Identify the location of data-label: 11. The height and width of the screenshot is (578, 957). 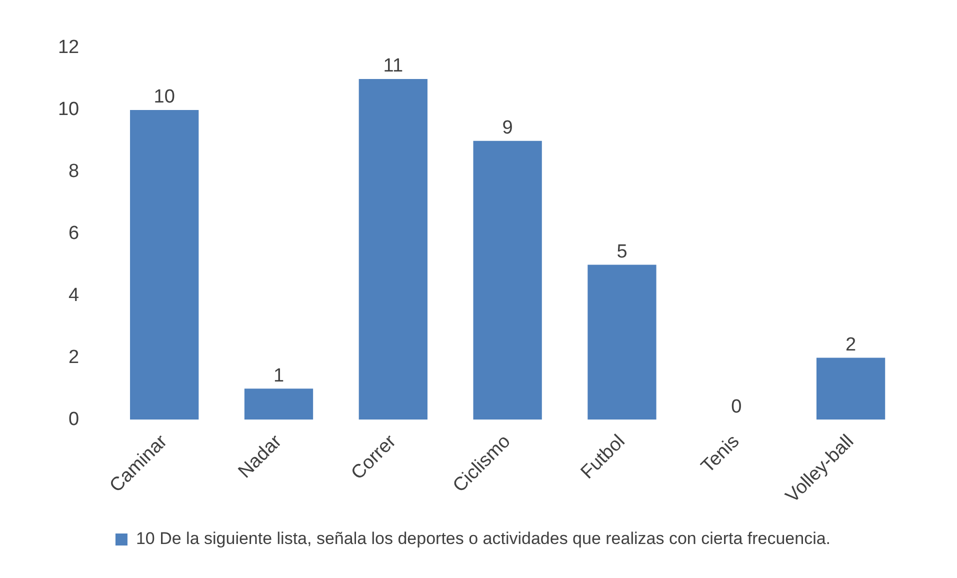
(393, 66).